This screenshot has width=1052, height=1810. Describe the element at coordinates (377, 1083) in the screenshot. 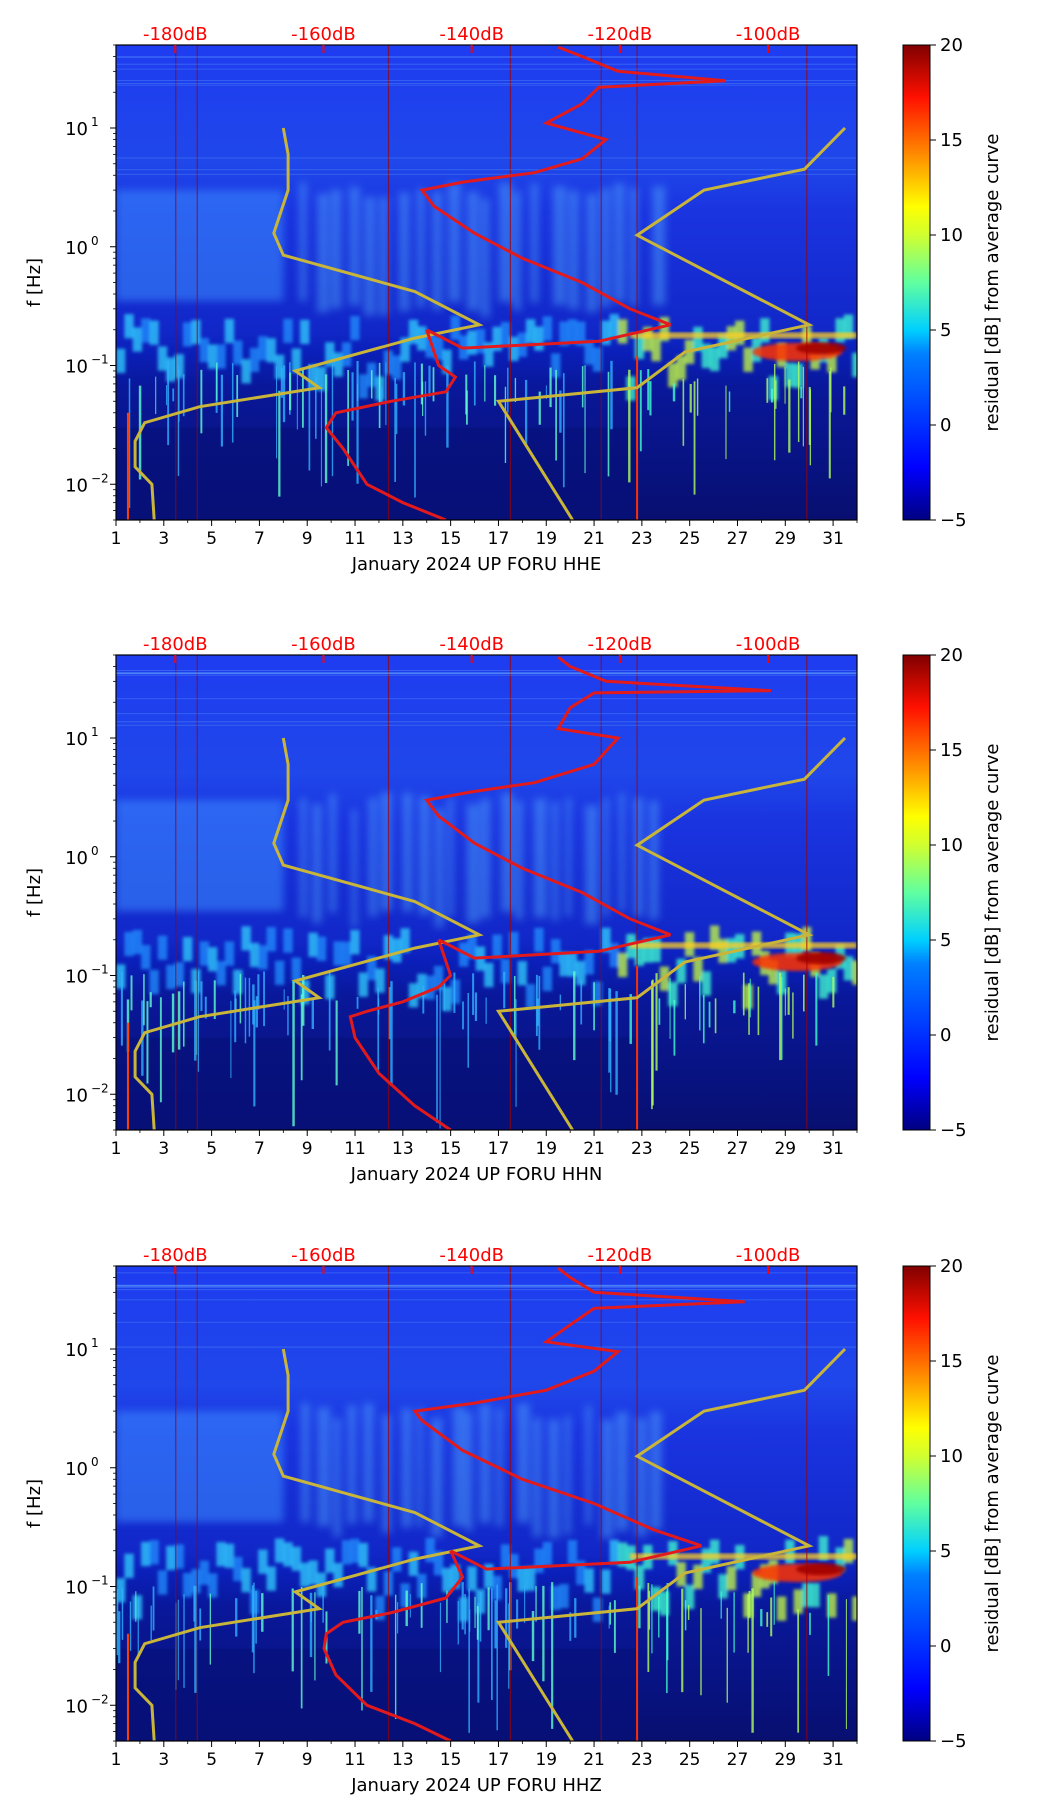

I see `low-freq-dark` at that location.